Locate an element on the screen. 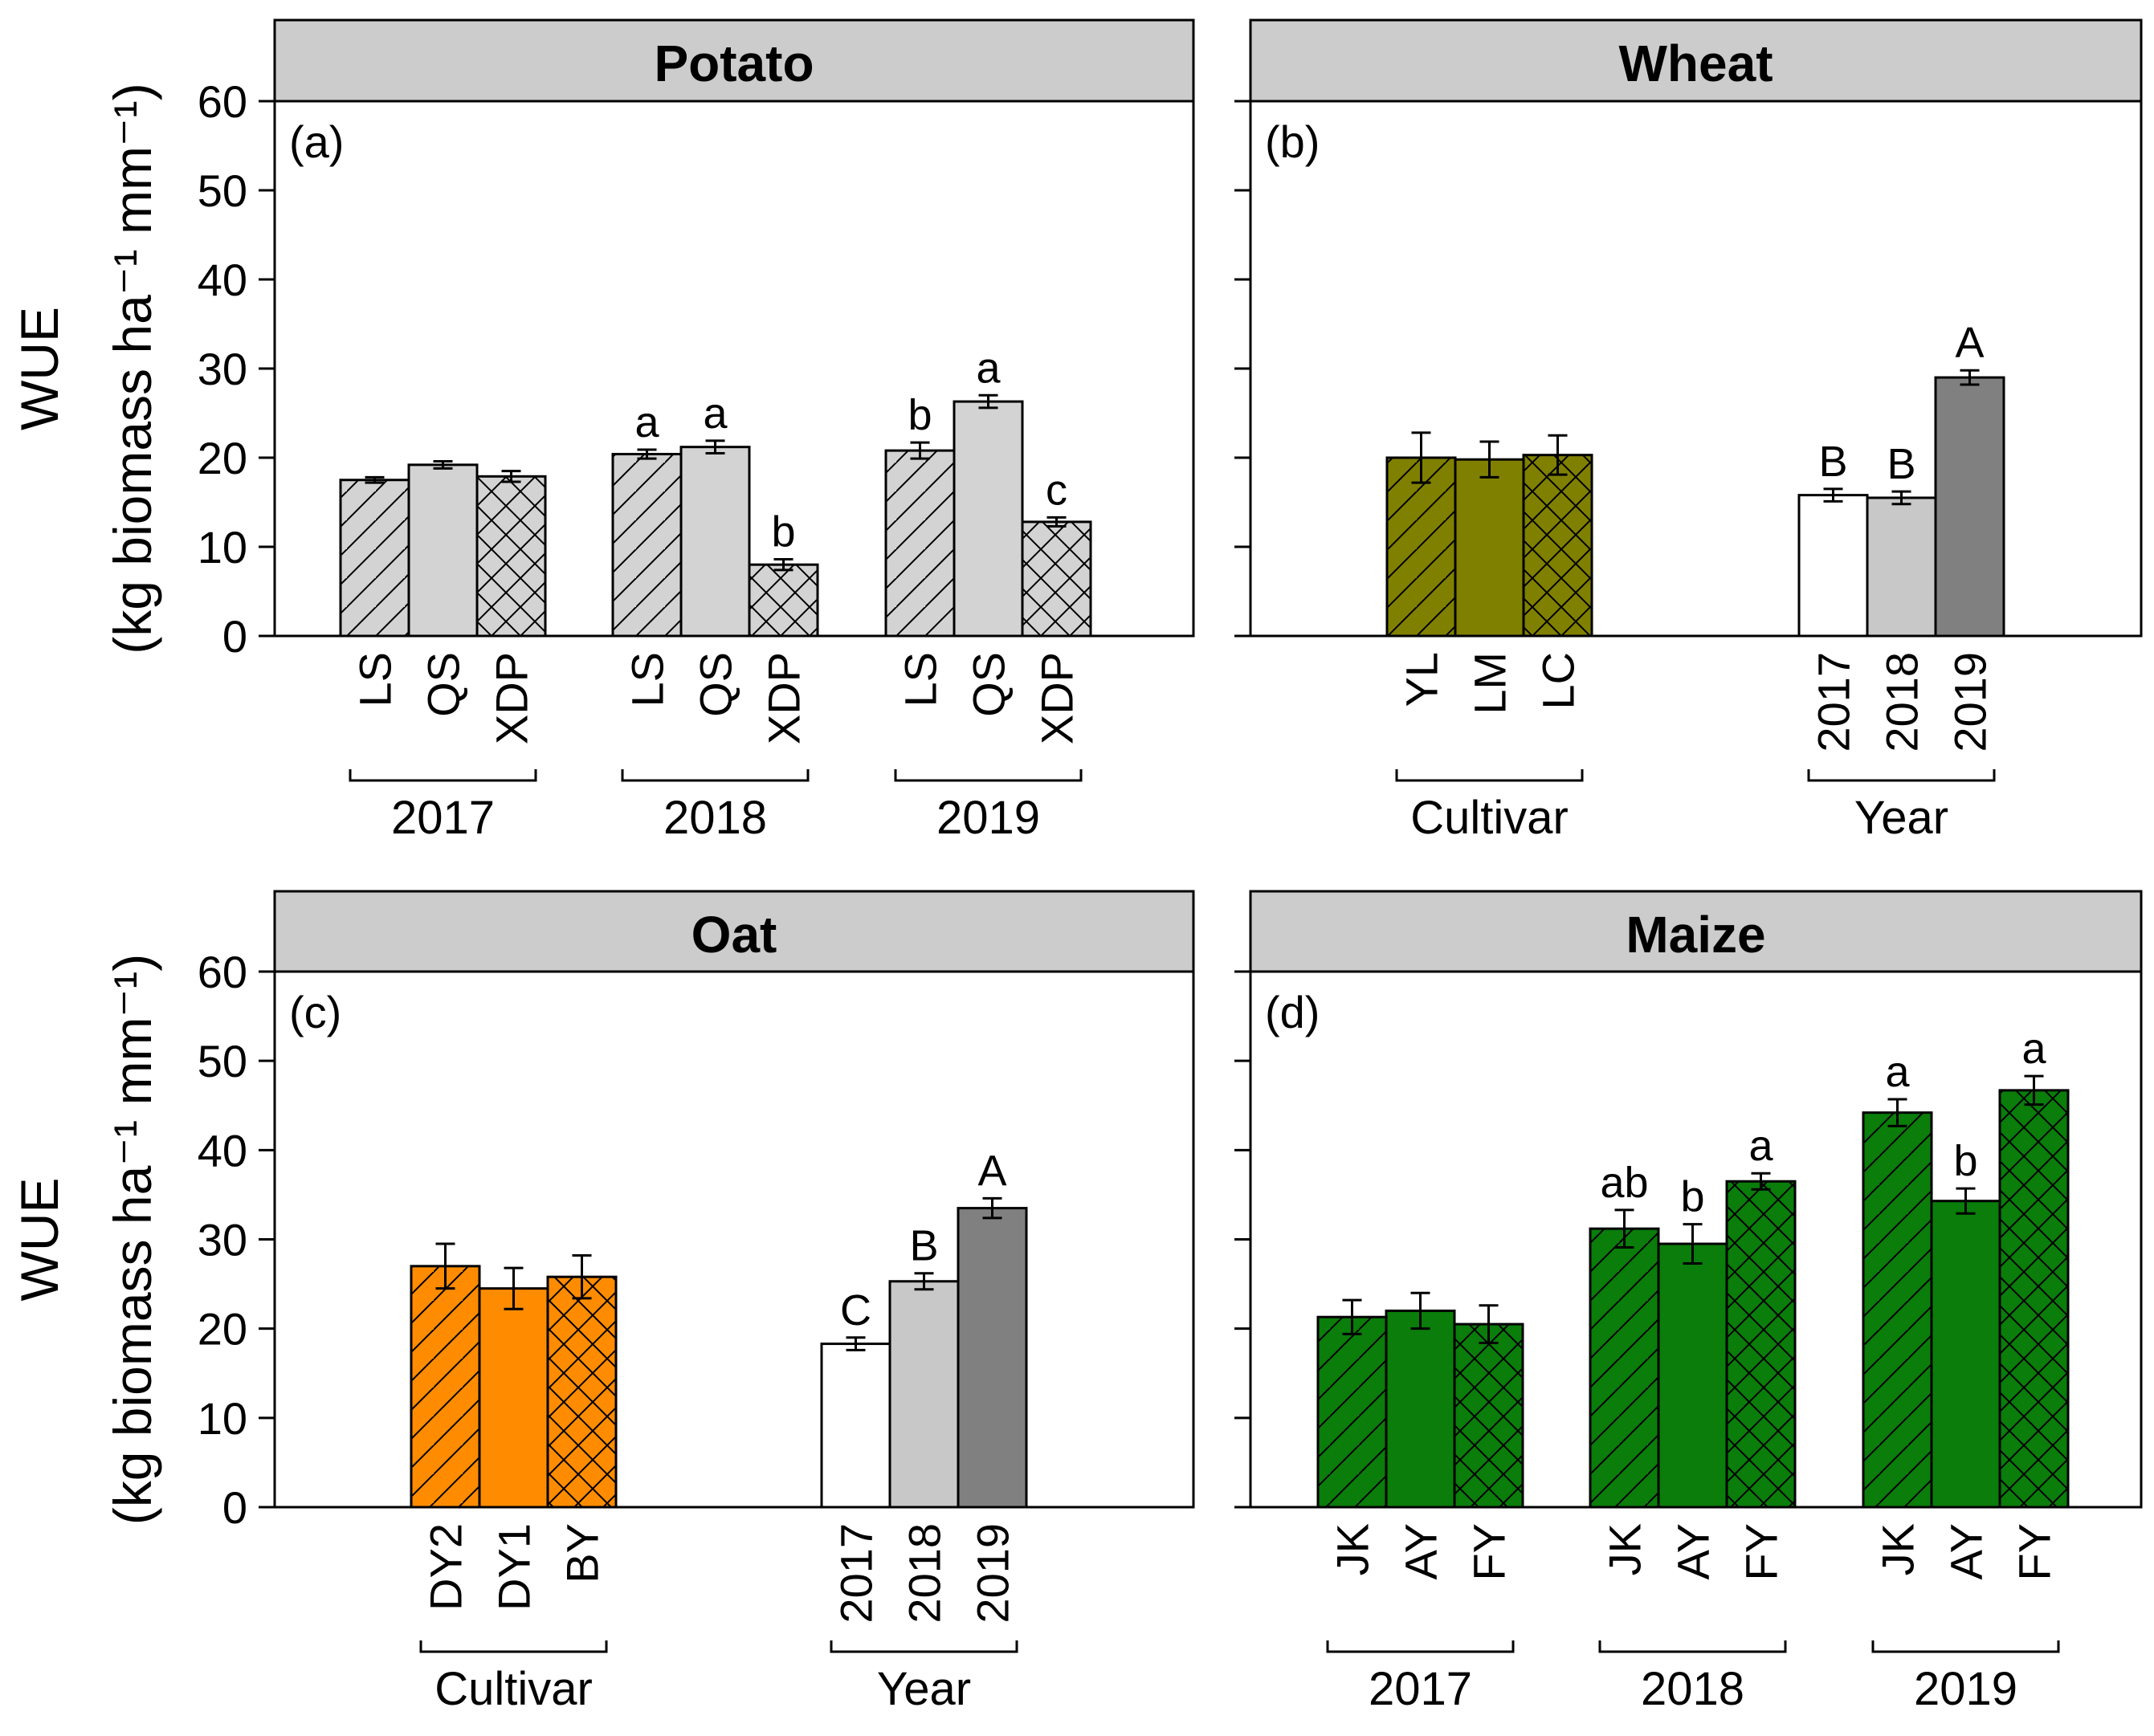 Image resolution: width=2154 pixels, height=1736 pixels. panel-title: Potato is located at coordinates (734, 63).